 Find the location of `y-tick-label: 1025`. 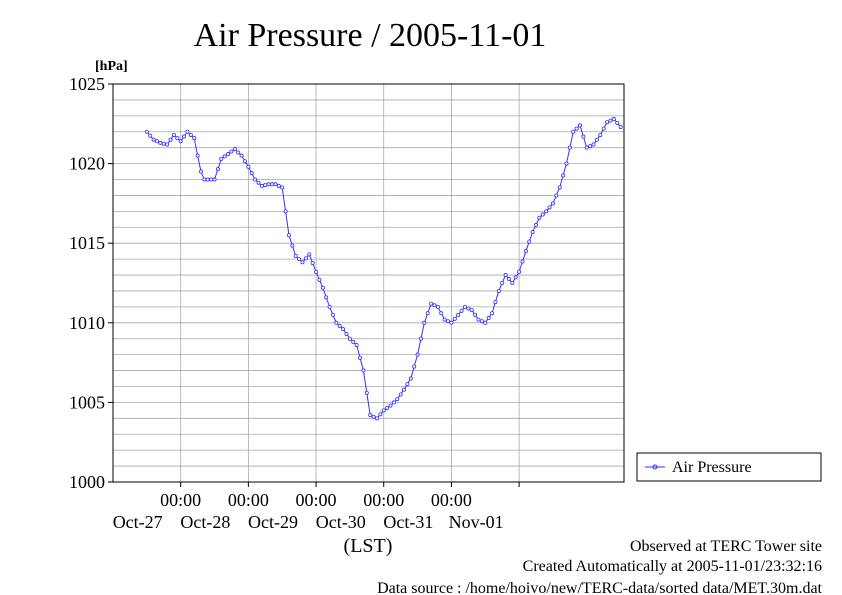

y-tick-label: 1025 is located at coordinates (87, 84).